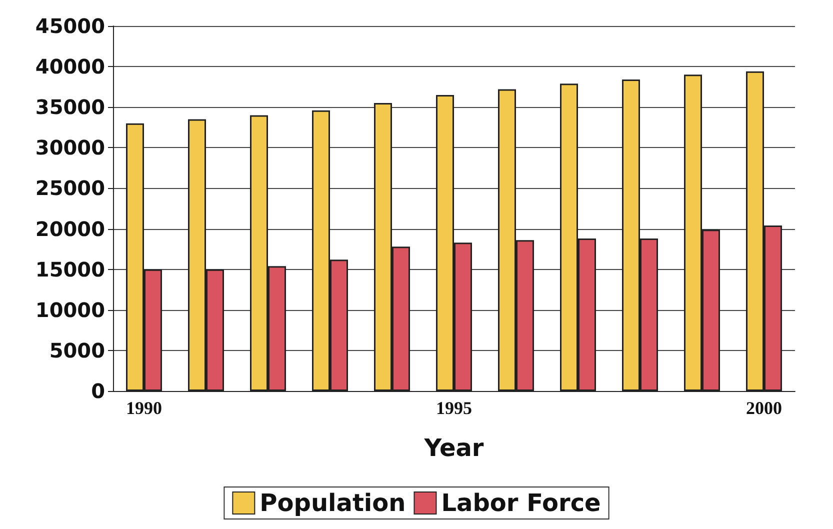 Image resolution: width=833 pixels, height=529 pixels. Describe the element at coordinates (70, 148) in the screenshot. I see `y-tick-label: 30000` at that location.